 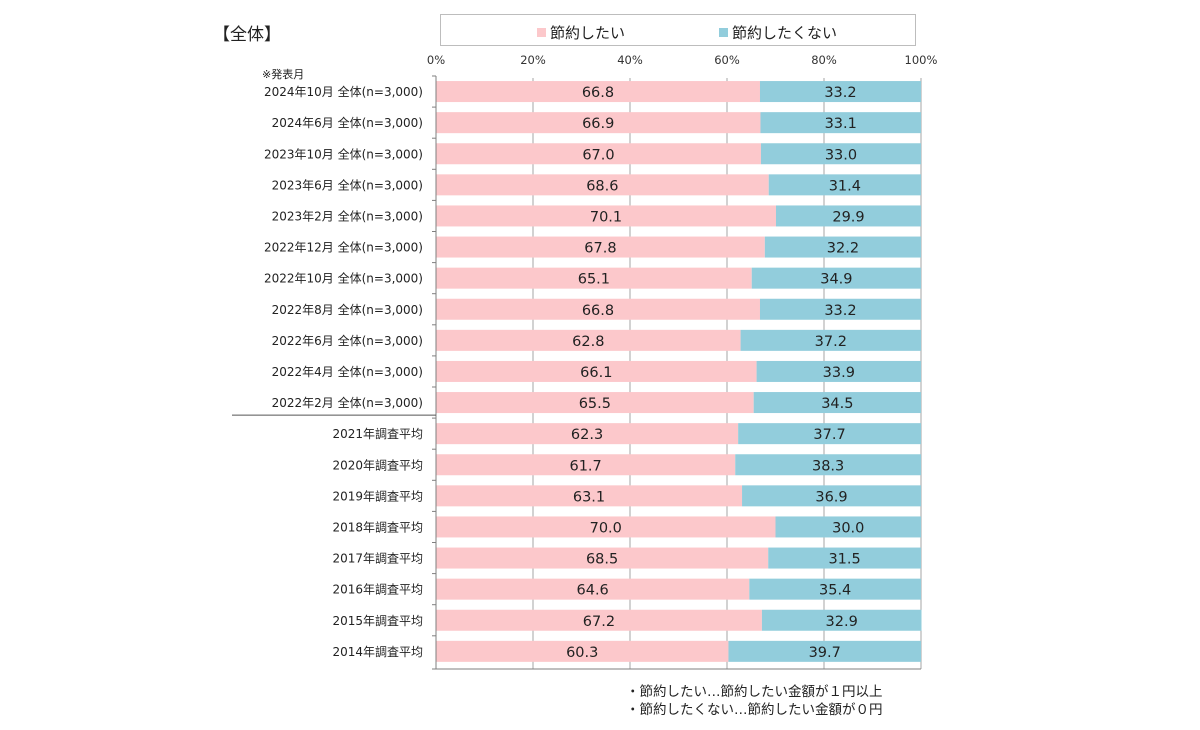 What do you see at coordinates (347, 309) in the screenshot?
I see `category-label: 2022年8月 全体(n=3,000)` at bounding box center [347, 309].